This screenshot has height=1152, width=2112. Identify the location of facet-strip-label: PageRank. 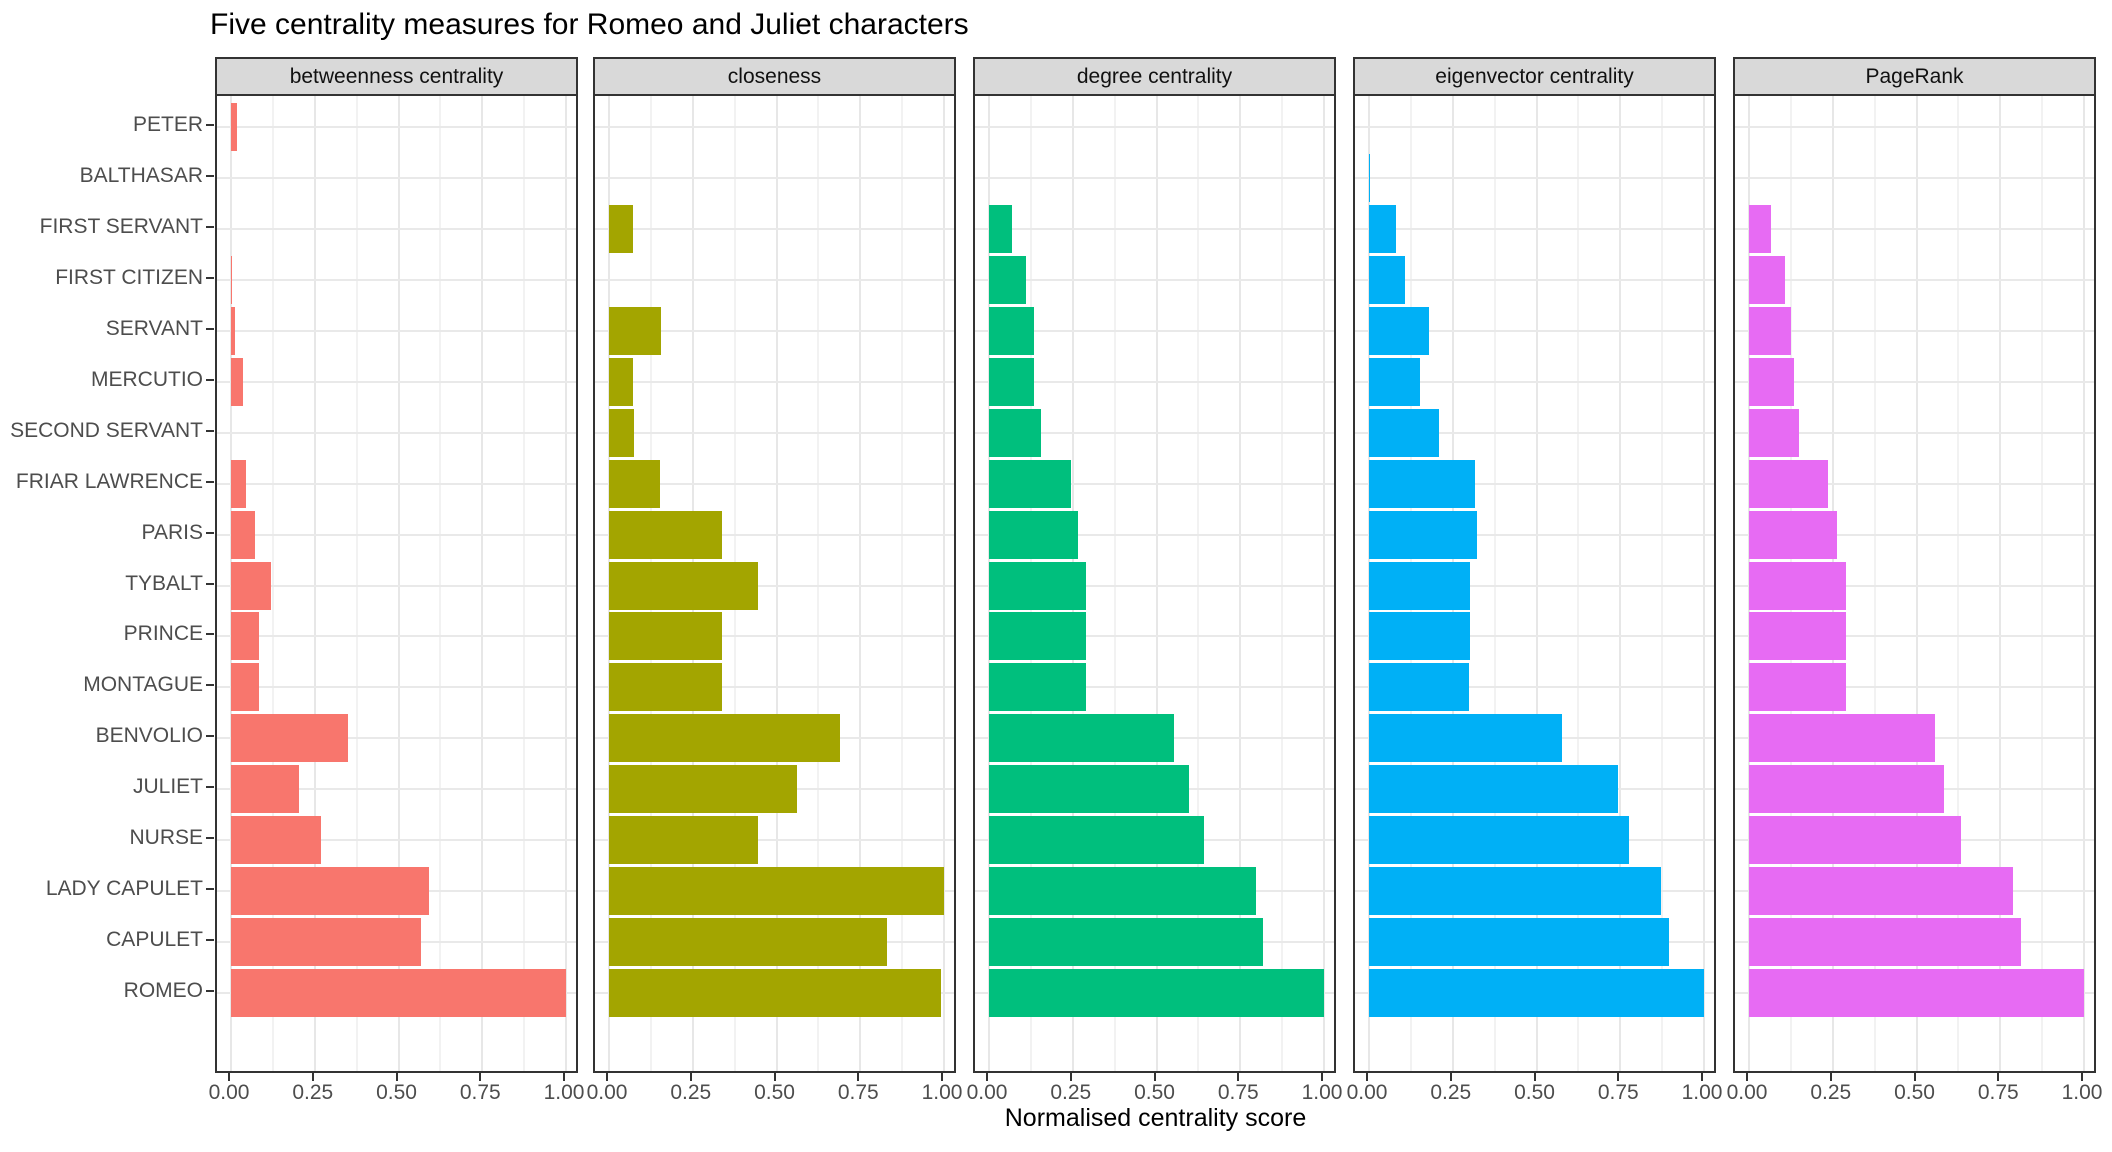
(1914, 76).